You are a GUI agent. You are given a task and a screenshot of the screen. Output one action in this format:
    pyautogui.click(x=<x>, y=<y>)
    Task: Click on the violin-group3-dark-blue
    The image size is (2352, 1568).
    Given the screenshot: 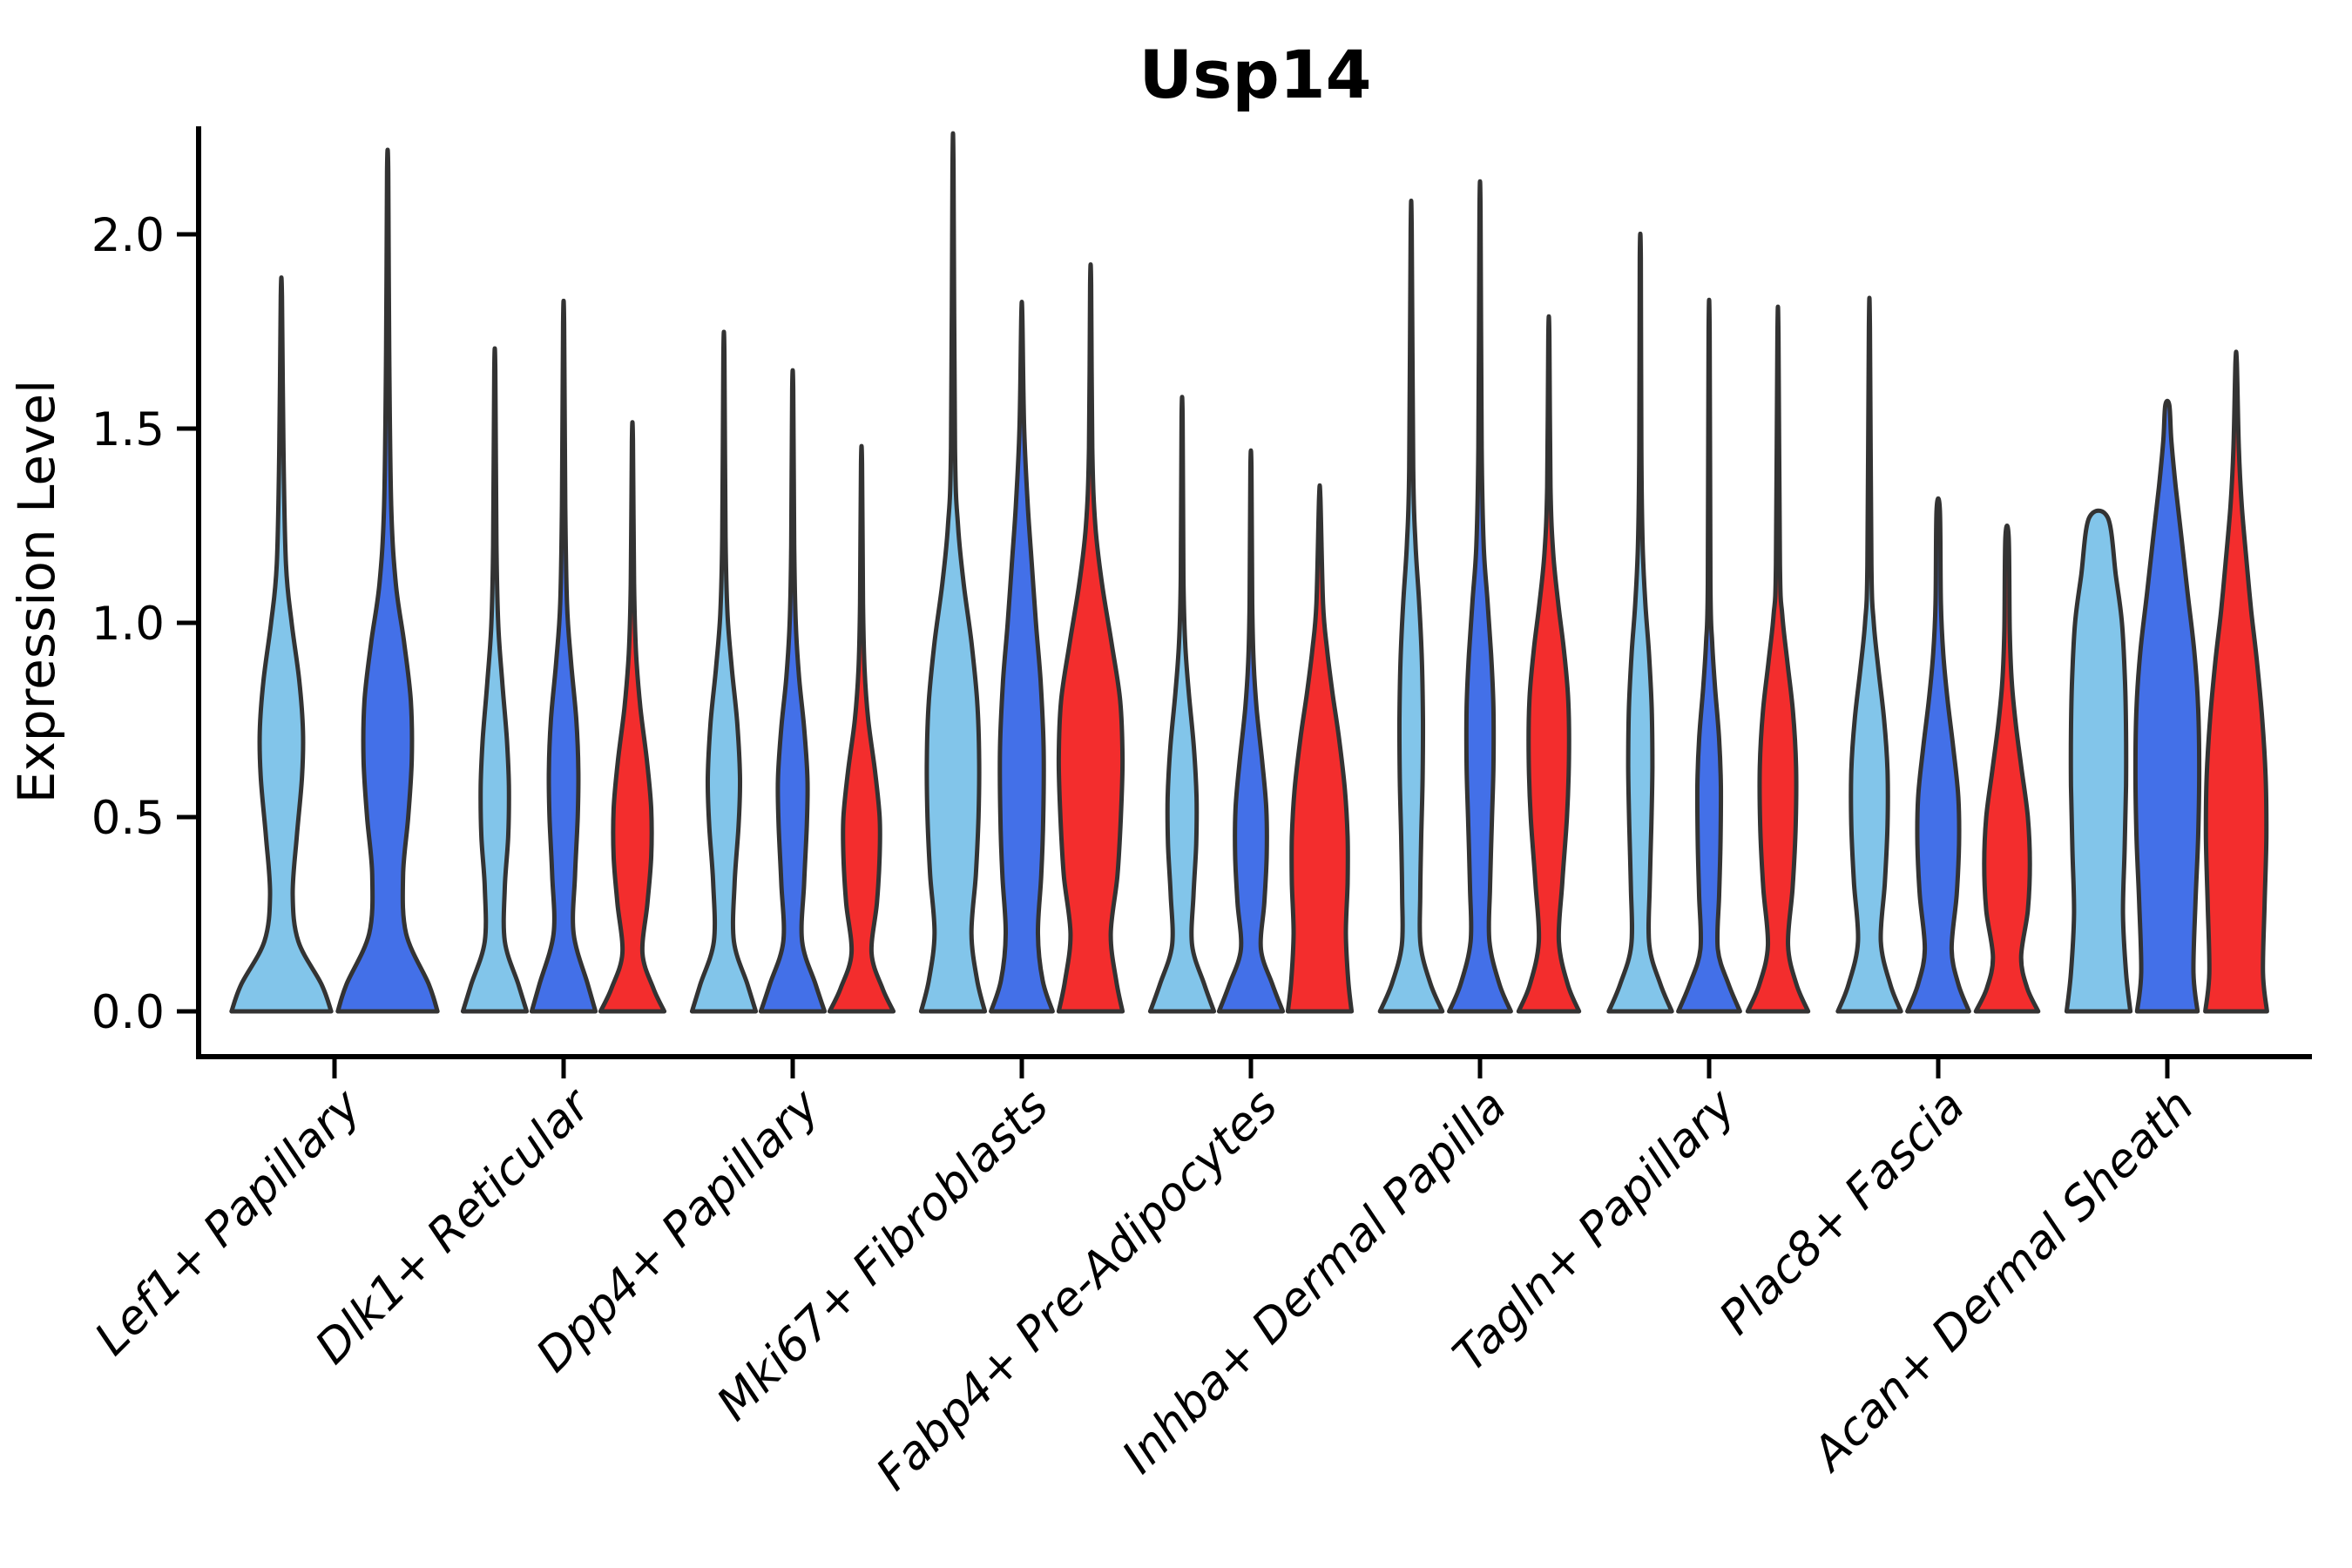 What is the action you would take?
    pyautogui.click(x=793, y=691)
    